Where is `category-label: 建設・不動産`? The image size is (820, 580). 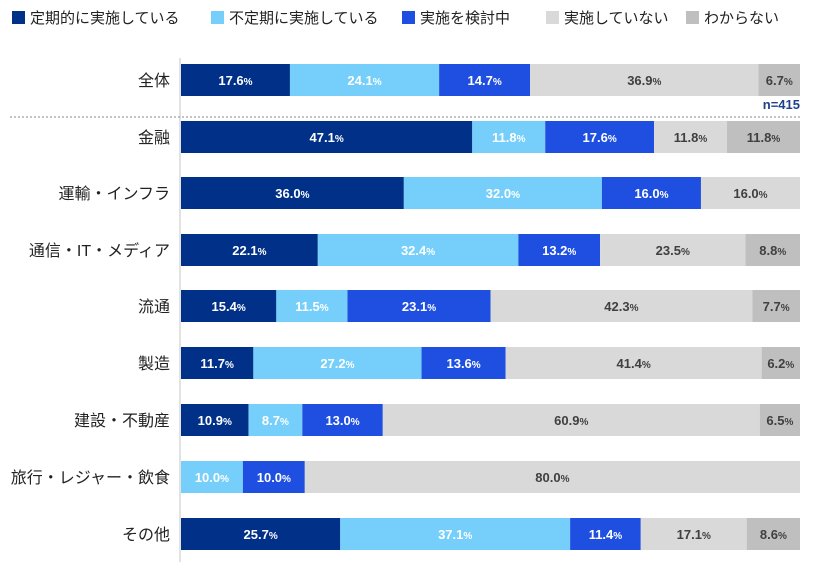
category-label: 建設・不動産 is located at coordinates (122, 421).